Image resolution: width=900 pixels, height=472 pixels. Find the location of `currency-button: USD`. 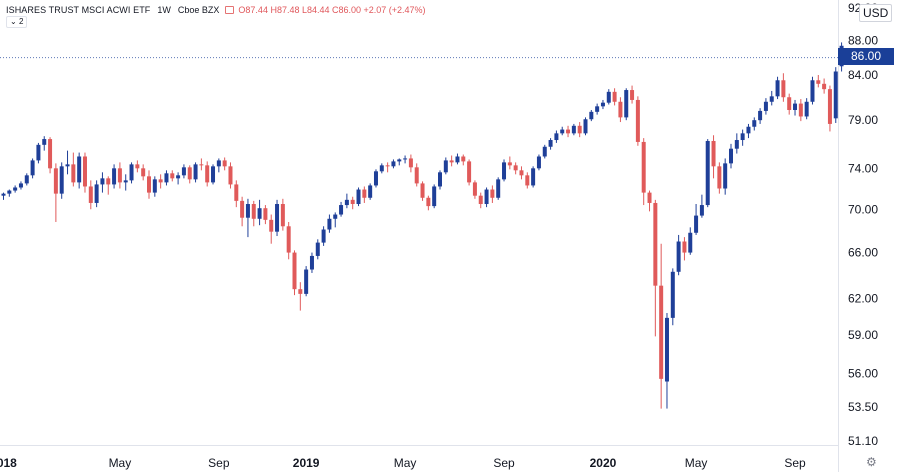

currency-button: USD is located at coordinates (876, 13).